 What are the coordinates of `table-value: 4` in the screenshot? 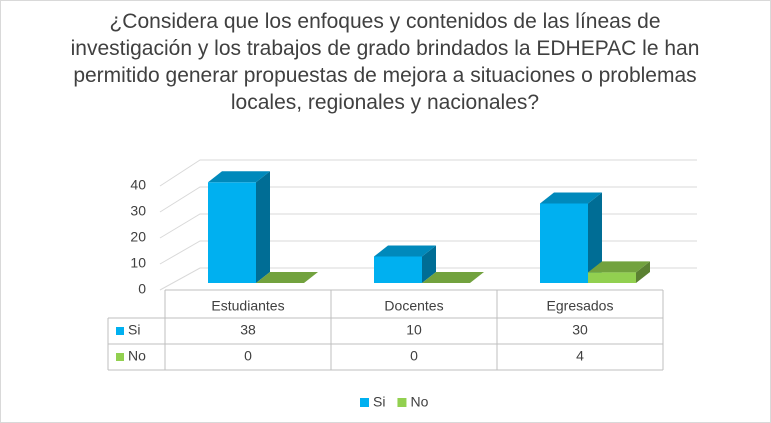 It's located at (580, 356).